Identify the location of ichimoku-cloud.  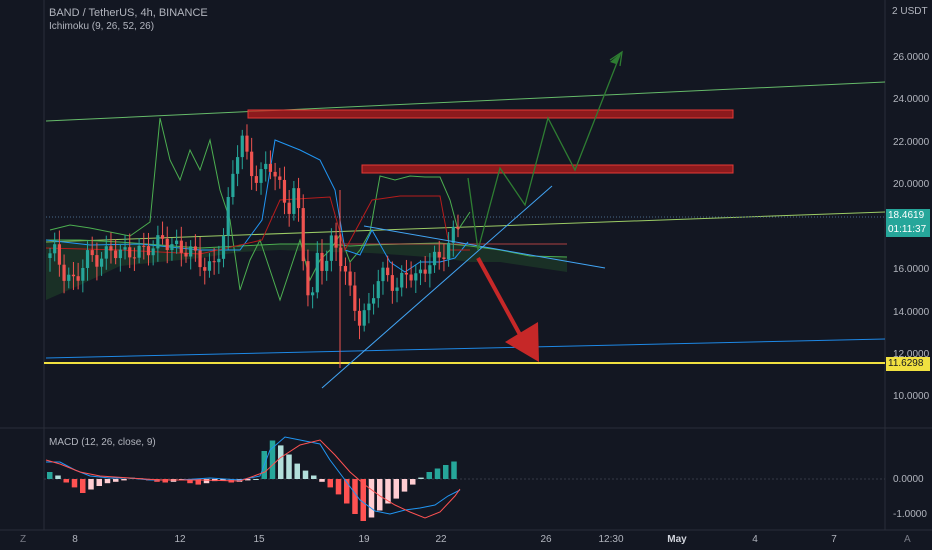
(306, 270).